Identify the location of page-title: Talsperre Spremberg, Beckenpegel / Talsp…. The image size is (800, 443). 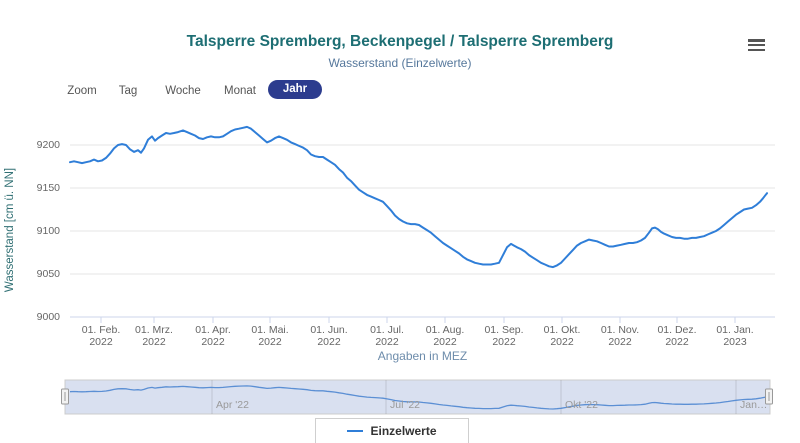
(400, 41).